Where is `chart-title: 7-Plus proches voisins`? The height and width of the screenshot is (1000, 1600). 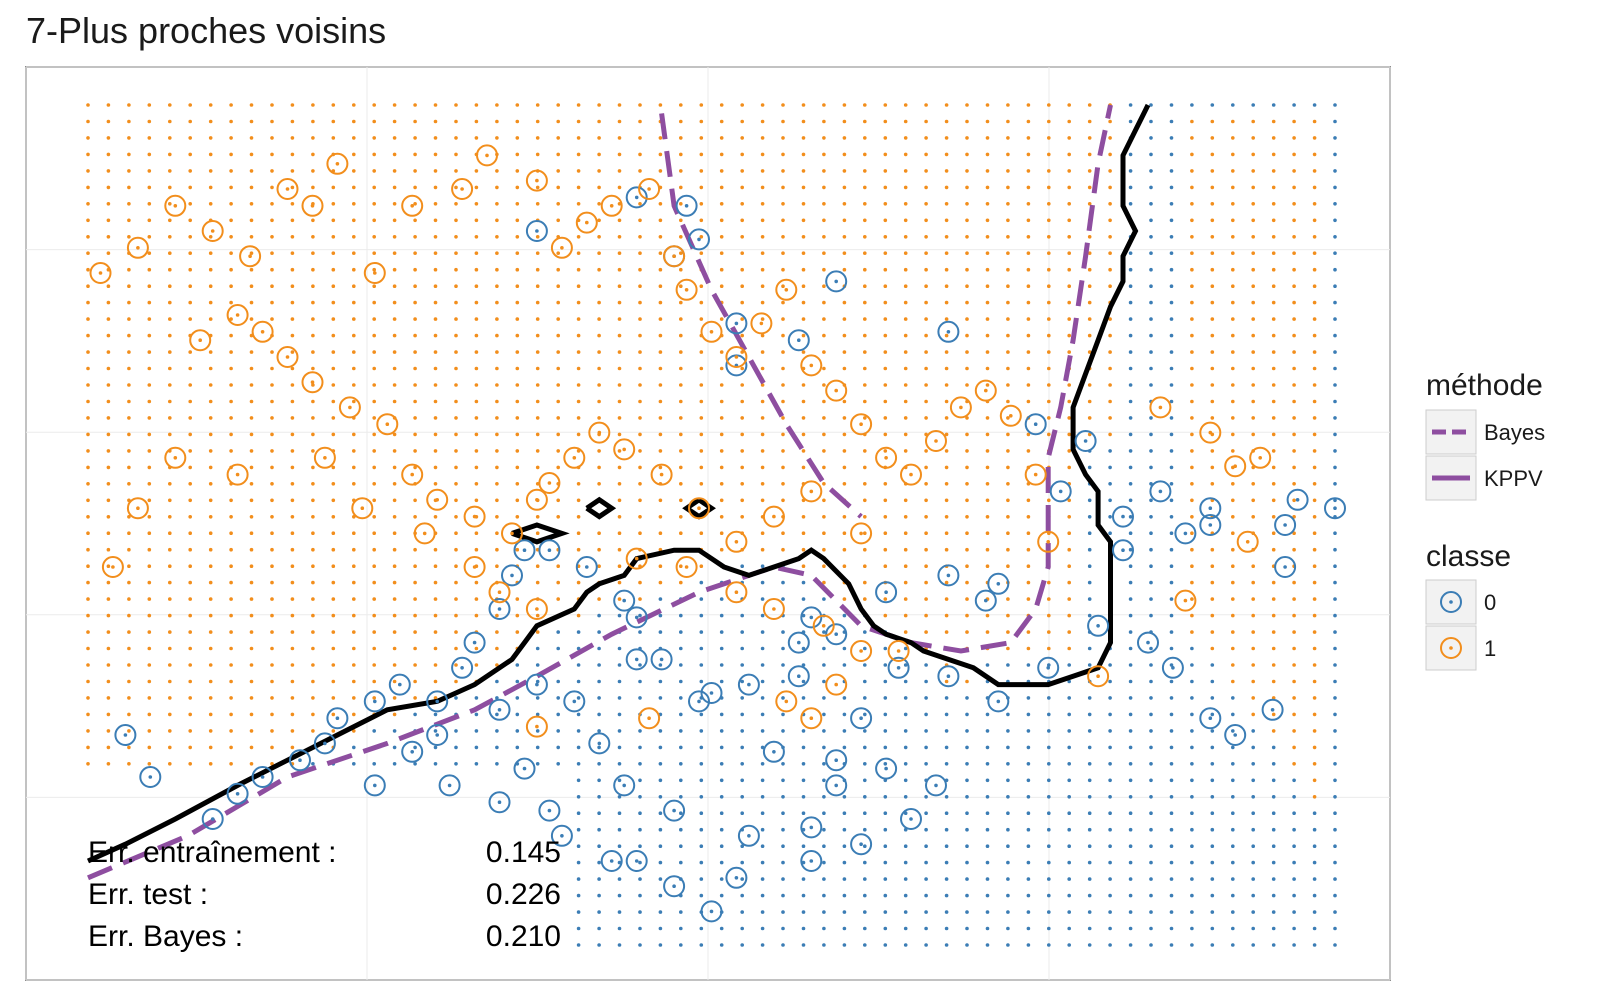 chart-title: 7-Plus proches voisins is located at coordinates (206, 30).